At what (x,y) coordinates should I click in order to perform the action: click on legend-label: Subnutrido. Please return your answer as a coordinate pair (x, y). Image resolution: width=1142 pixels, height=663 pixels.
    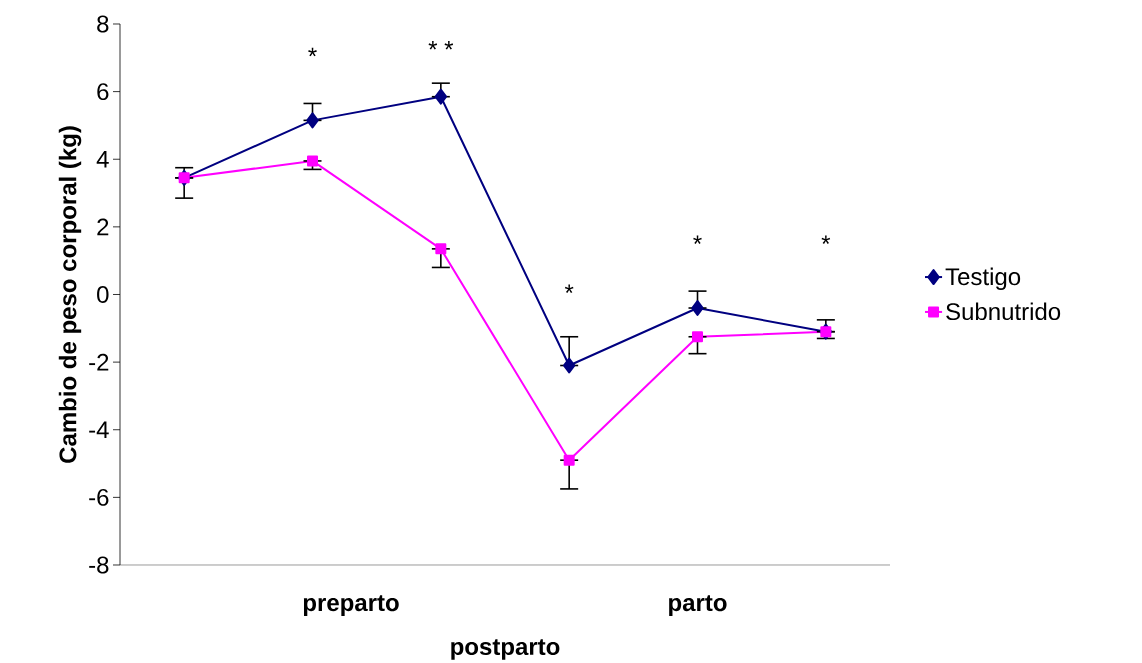
    Looking at the image, I should click on (1003, 311).